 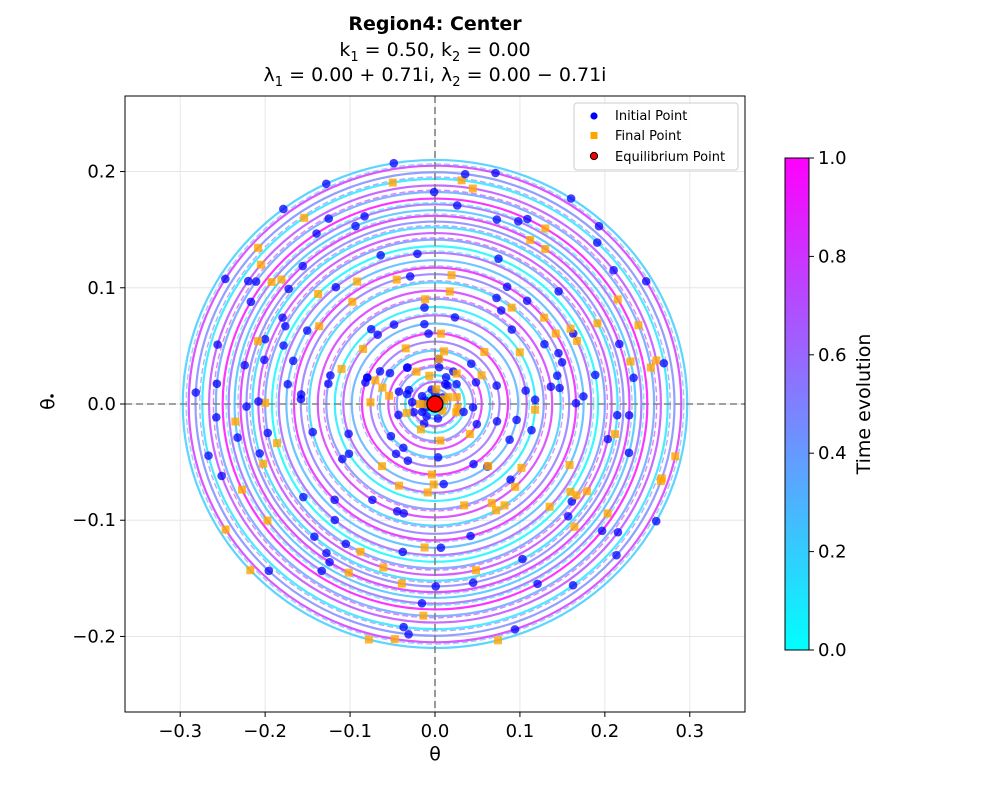 I want to click on x-tick-label: 0.2, so click(x=605, y=731).